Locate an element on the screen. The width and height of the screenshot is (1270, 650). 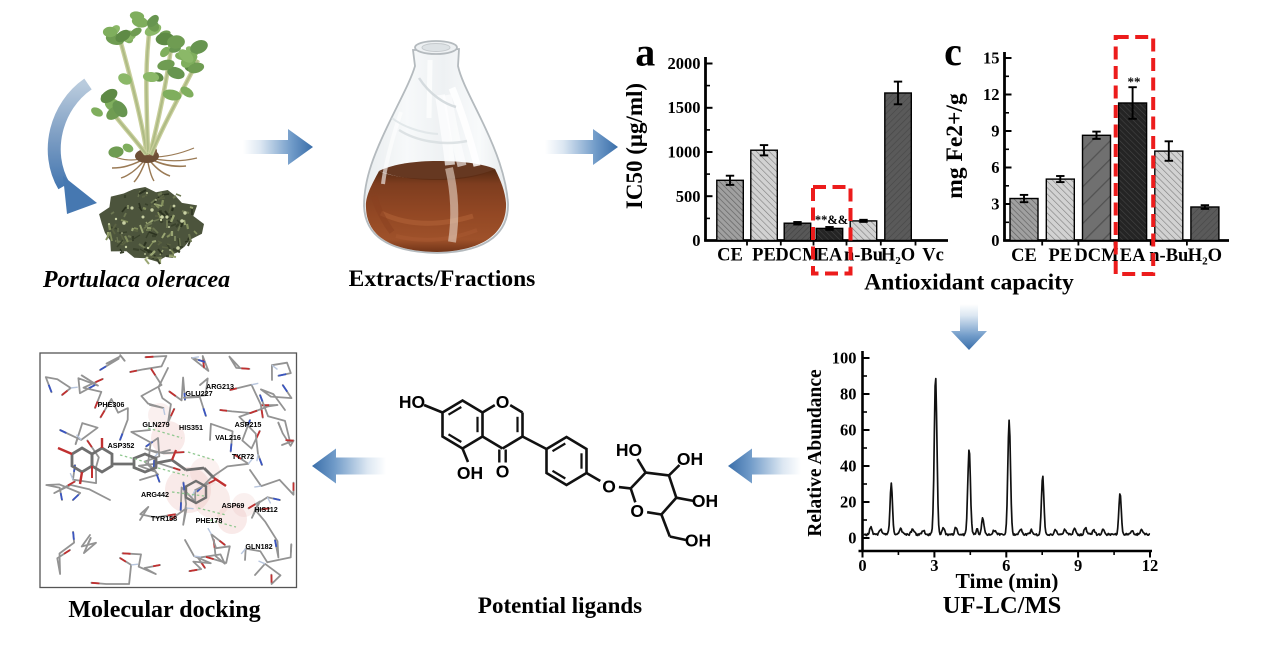
svg-text: DCM is located at coordinates (1096, 256).